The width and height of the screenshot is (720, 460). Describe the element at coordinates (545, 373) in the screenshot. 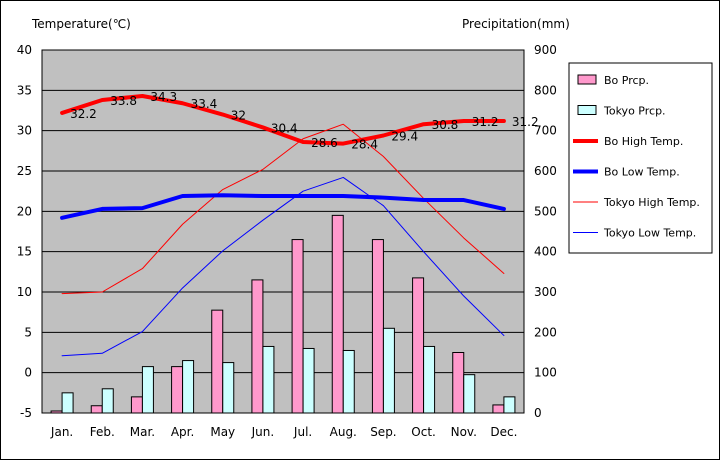

I see `right-tick-label: 100` at that location.